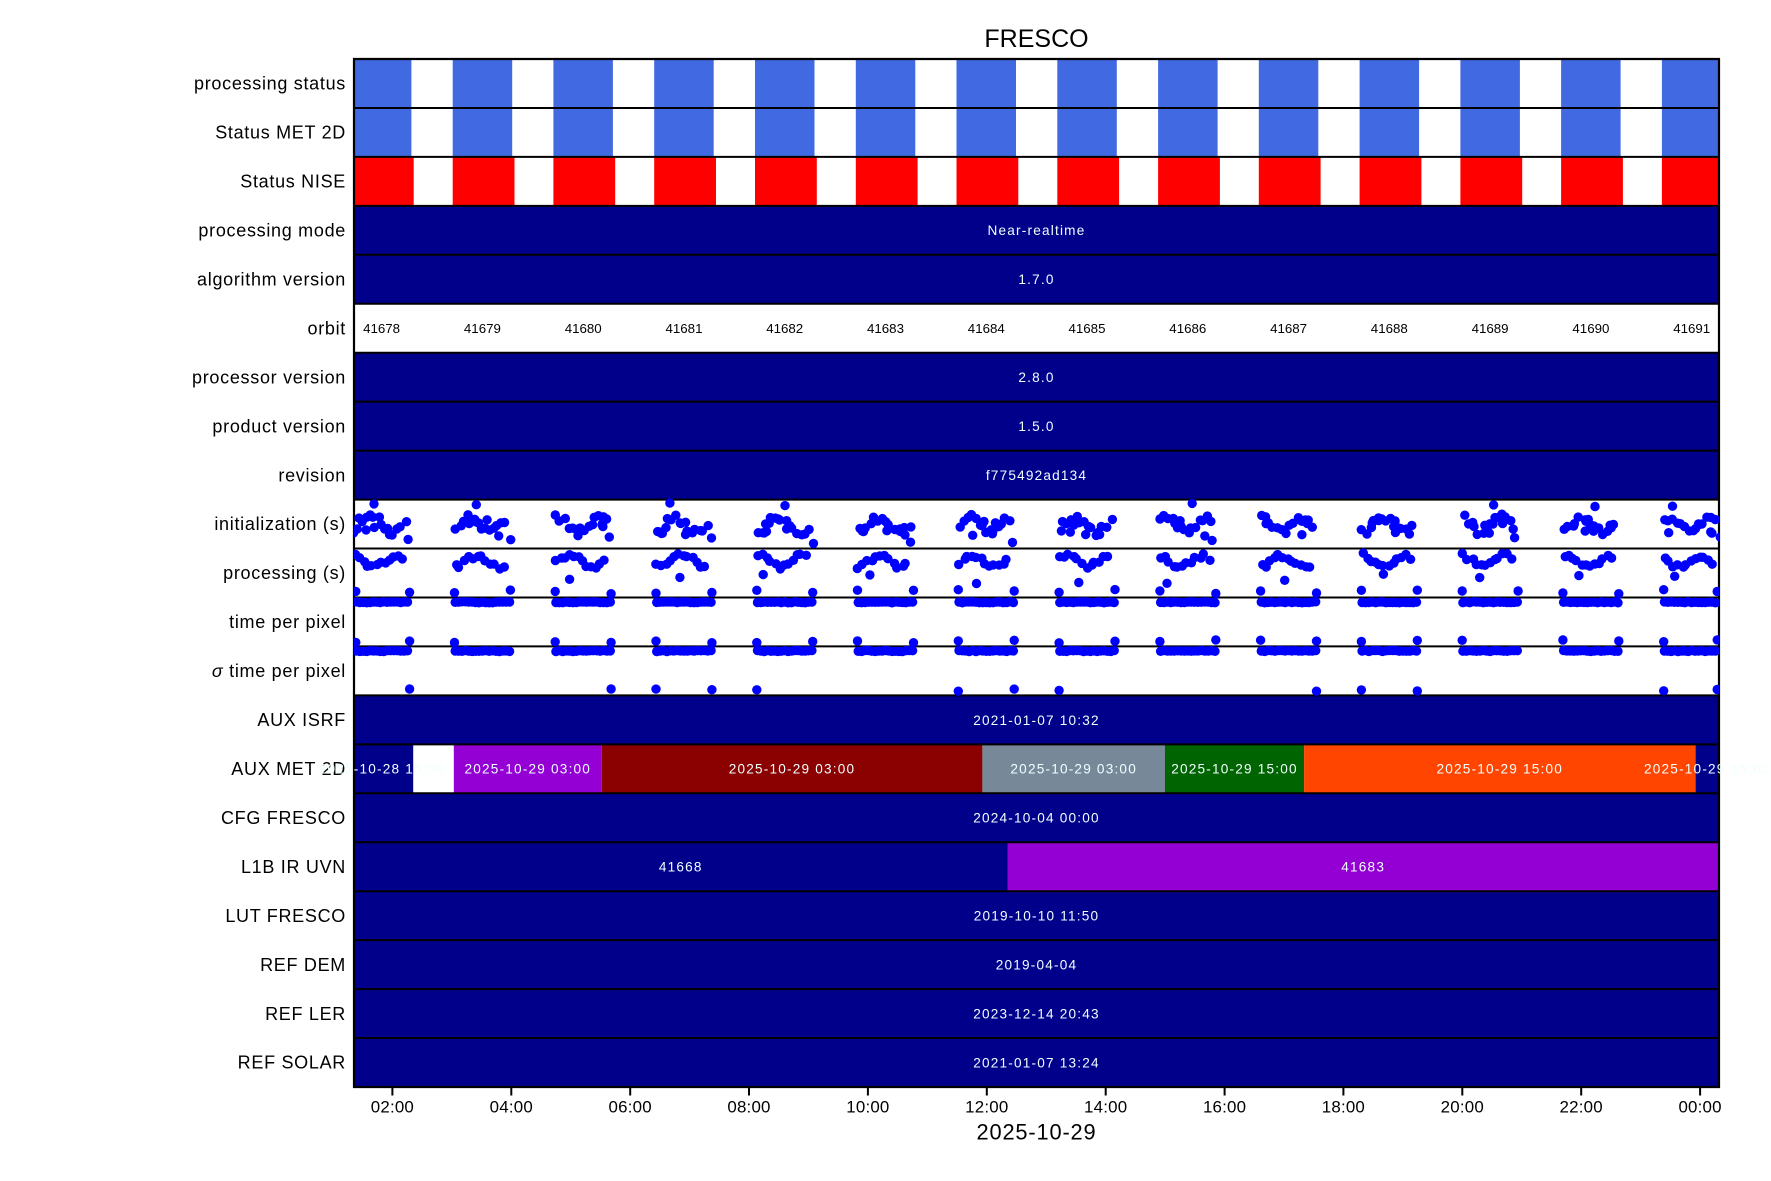 This screenshot has width=1771, height=1181. Describe the element at coordinates (392, 1107) in the screenshot. I see `svg-text: 02:00` at that location.